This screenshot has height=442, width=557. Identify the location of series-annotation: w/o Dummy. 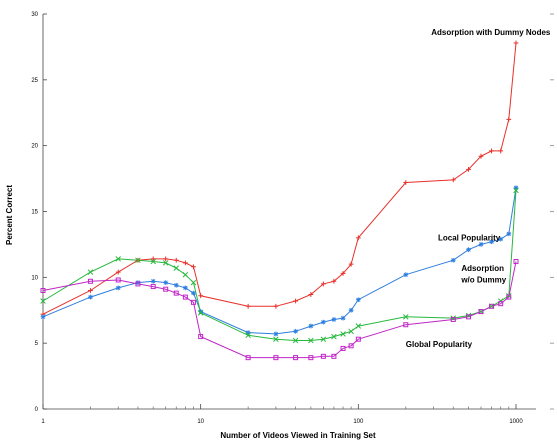
(483, 280).